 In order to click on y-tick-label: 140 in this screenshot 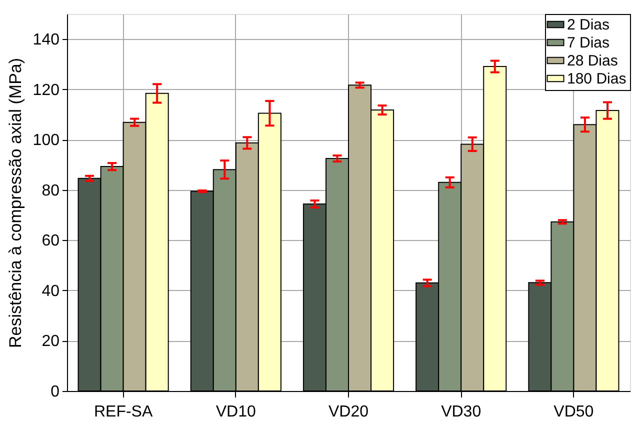, I will do `click(46, 40)`.